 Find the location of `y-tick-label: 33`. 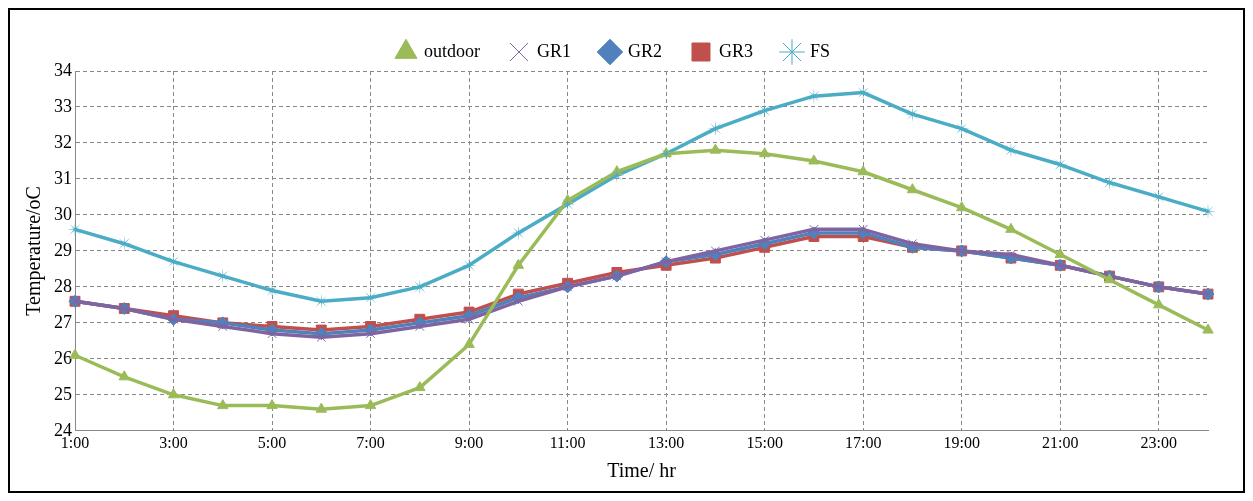

y-tick-label: 33 is located at coordinates (63, 105).